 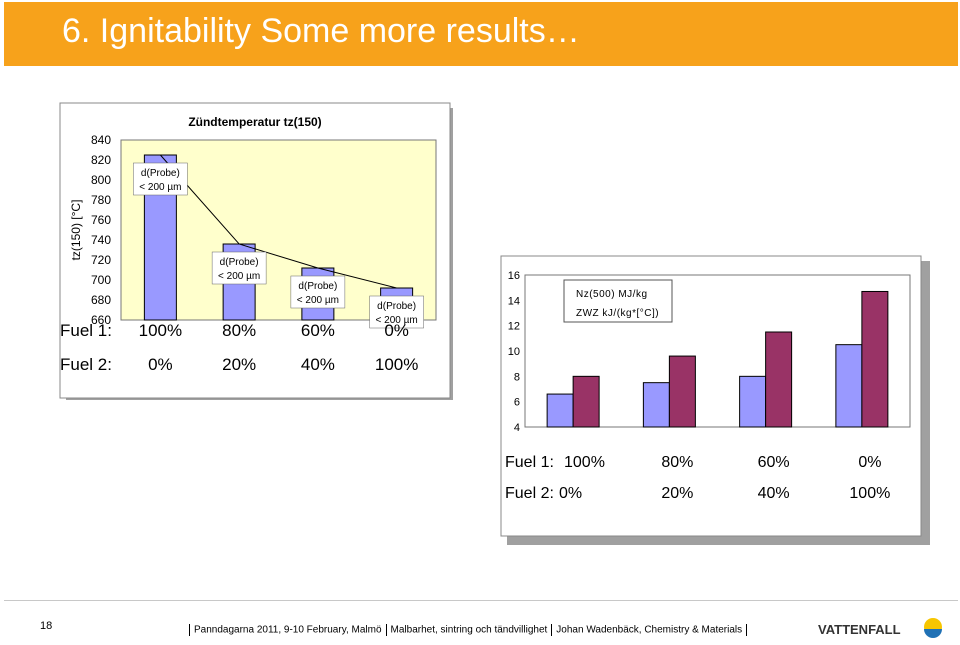 What do you see at coordinates (617, 313) in the screenshot?
I see `legend-item-zwz: ZWZ kJ/(kg*[°C])` at bounding box center [617, 313].